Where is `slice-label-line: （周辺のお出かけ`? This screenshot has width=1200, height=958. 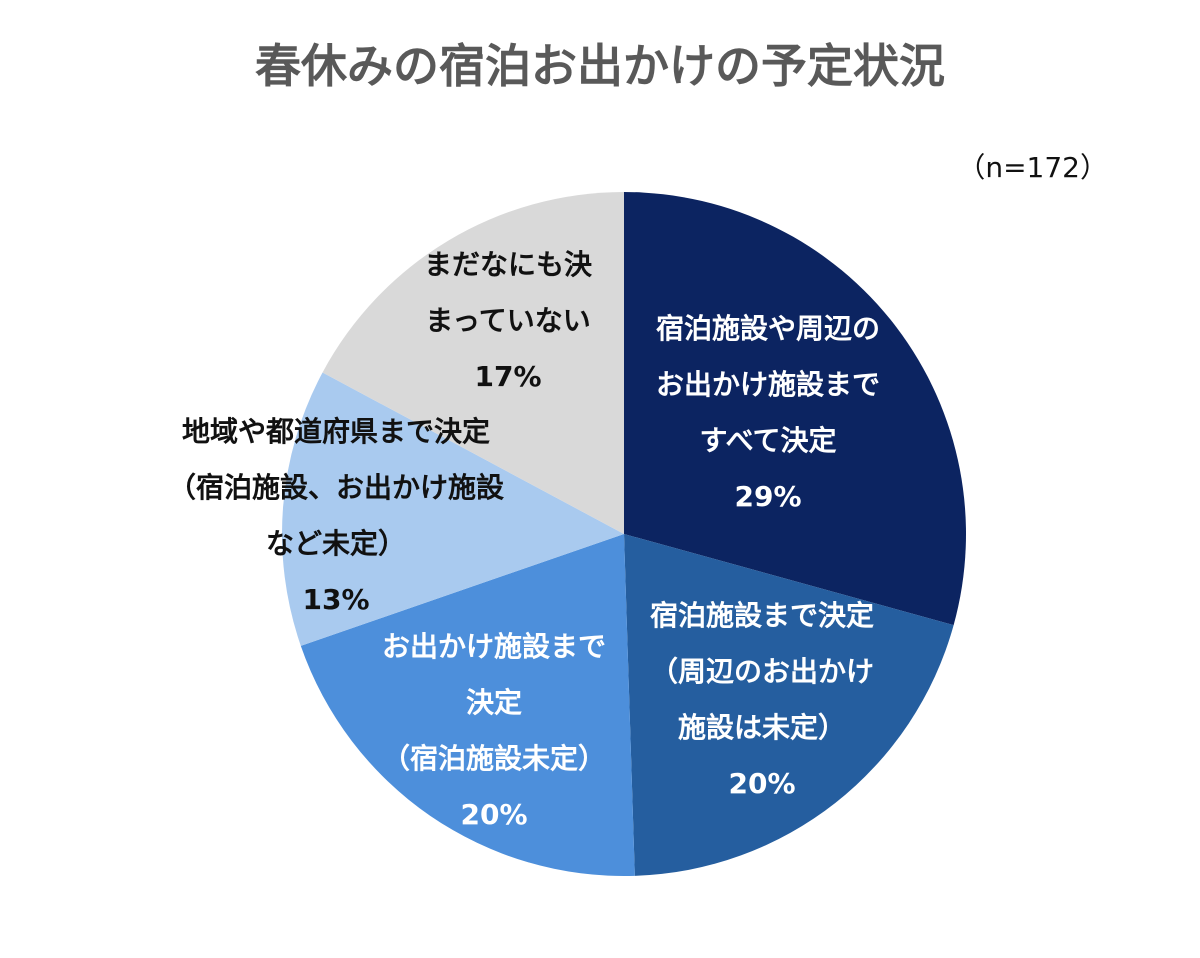
slice-label-line: （周辺のお出かけ is located at coordinates (762, 671).